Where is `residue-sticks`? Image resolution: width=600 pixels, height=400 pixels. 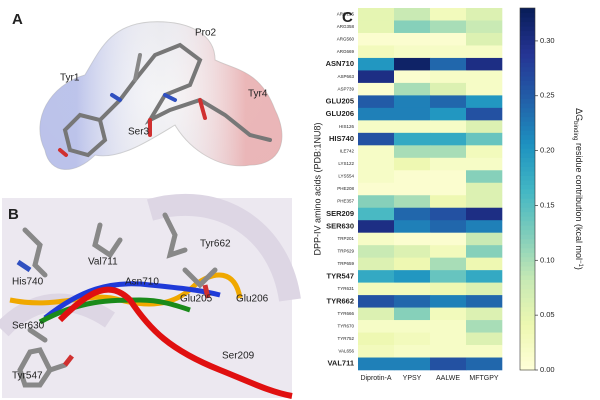 residue-sticks is located at coordinates (117, 300).